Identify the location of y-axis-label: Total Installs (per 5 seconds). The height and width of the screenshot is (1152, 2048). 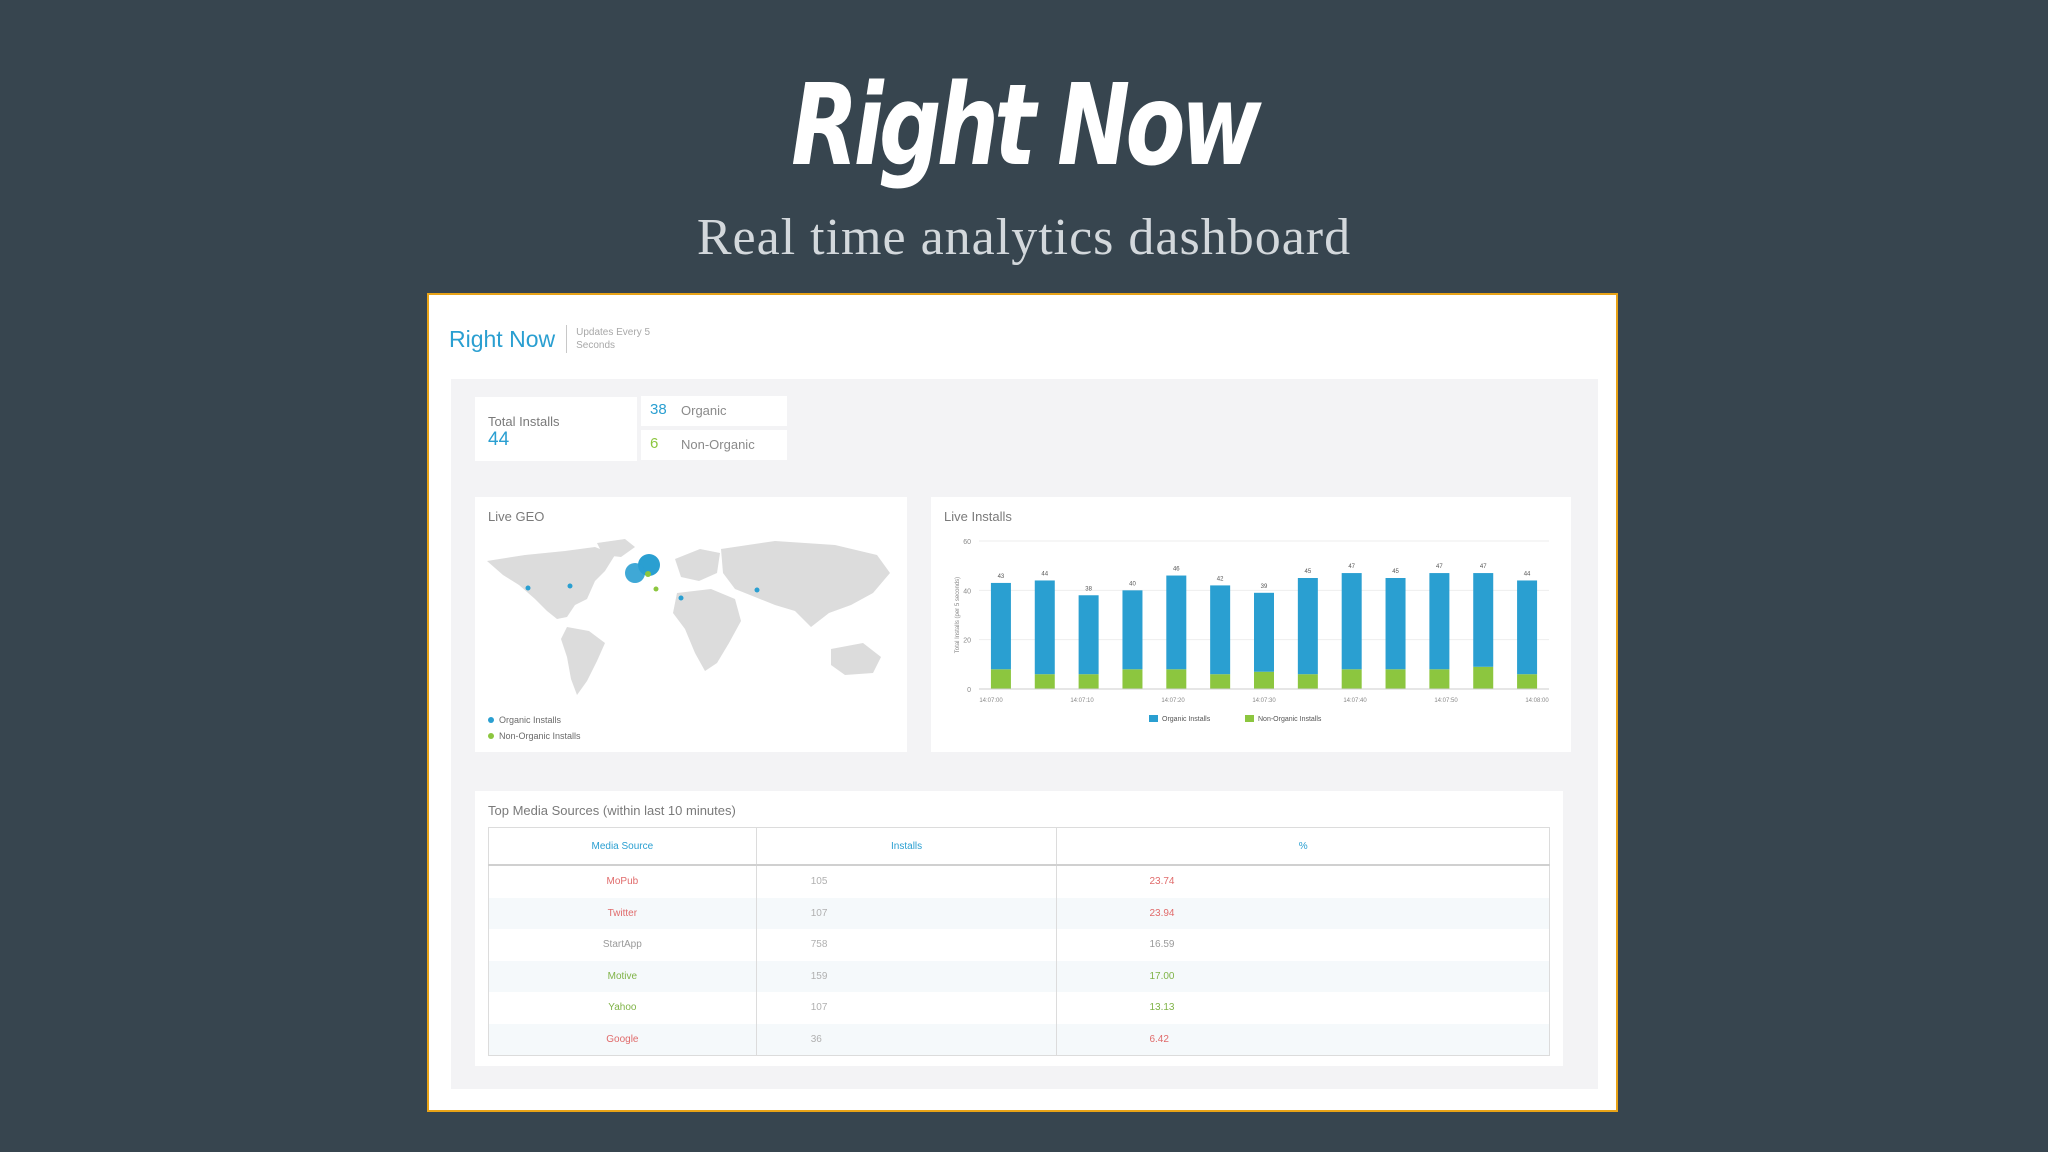
(958, 615).